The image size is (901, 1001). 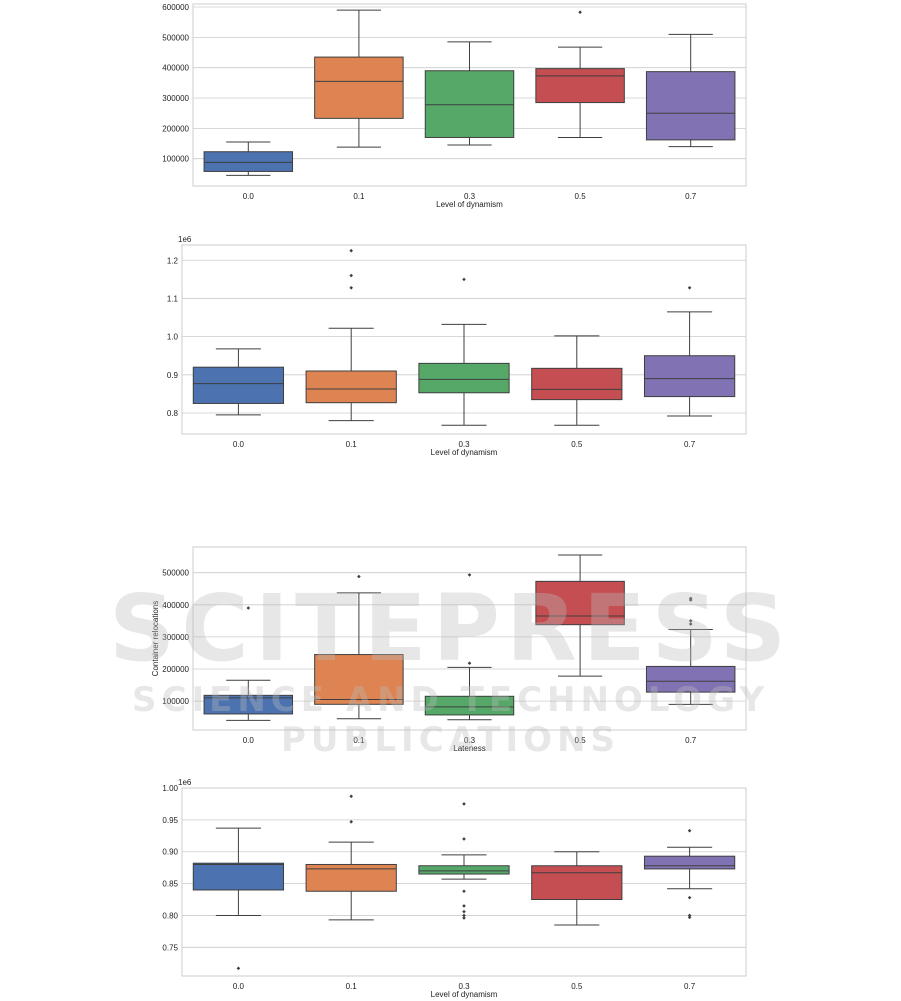 What do you see at coordinates (173, 375) in the screenshot?
I see `y-tick-label: 0.9` at bounding box center [173, 375].